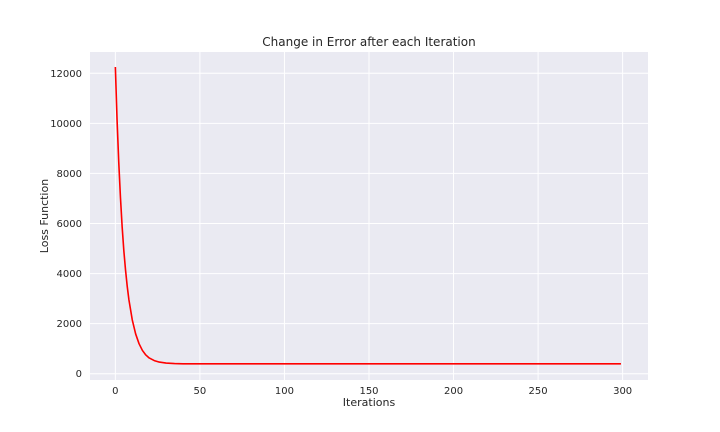 The height and width of the screenshot is (432, 720). What do you see at coordinates (66, 74) in the screenshot?
I see `y-tick-label: 12000` at bounding box center [66, 74].